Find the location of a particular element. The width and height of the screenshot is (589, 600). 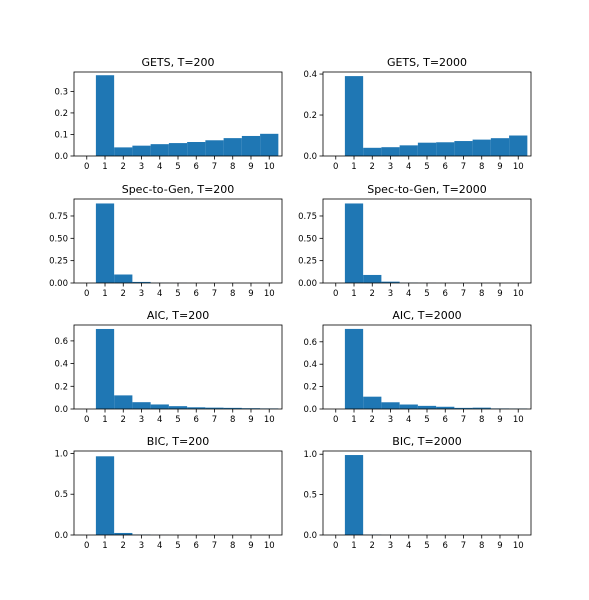

subplot-title: GETS, T=200 is located at coordinates (177, 62).